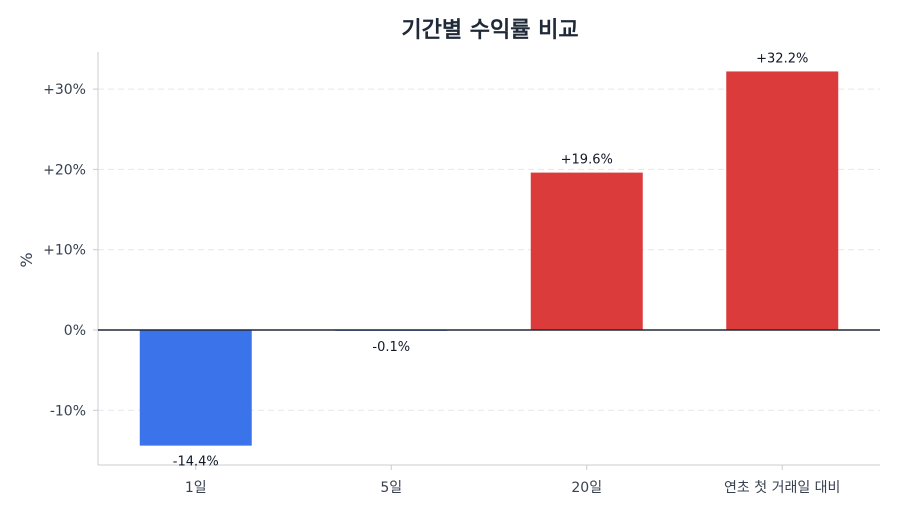 The width and height of the screenshot is (900, 514). What do you see at coordinates (489, 30) in the screenshot?
I see `chart-title: 기간별 수익률 비교` at bounding box center [489, 30].